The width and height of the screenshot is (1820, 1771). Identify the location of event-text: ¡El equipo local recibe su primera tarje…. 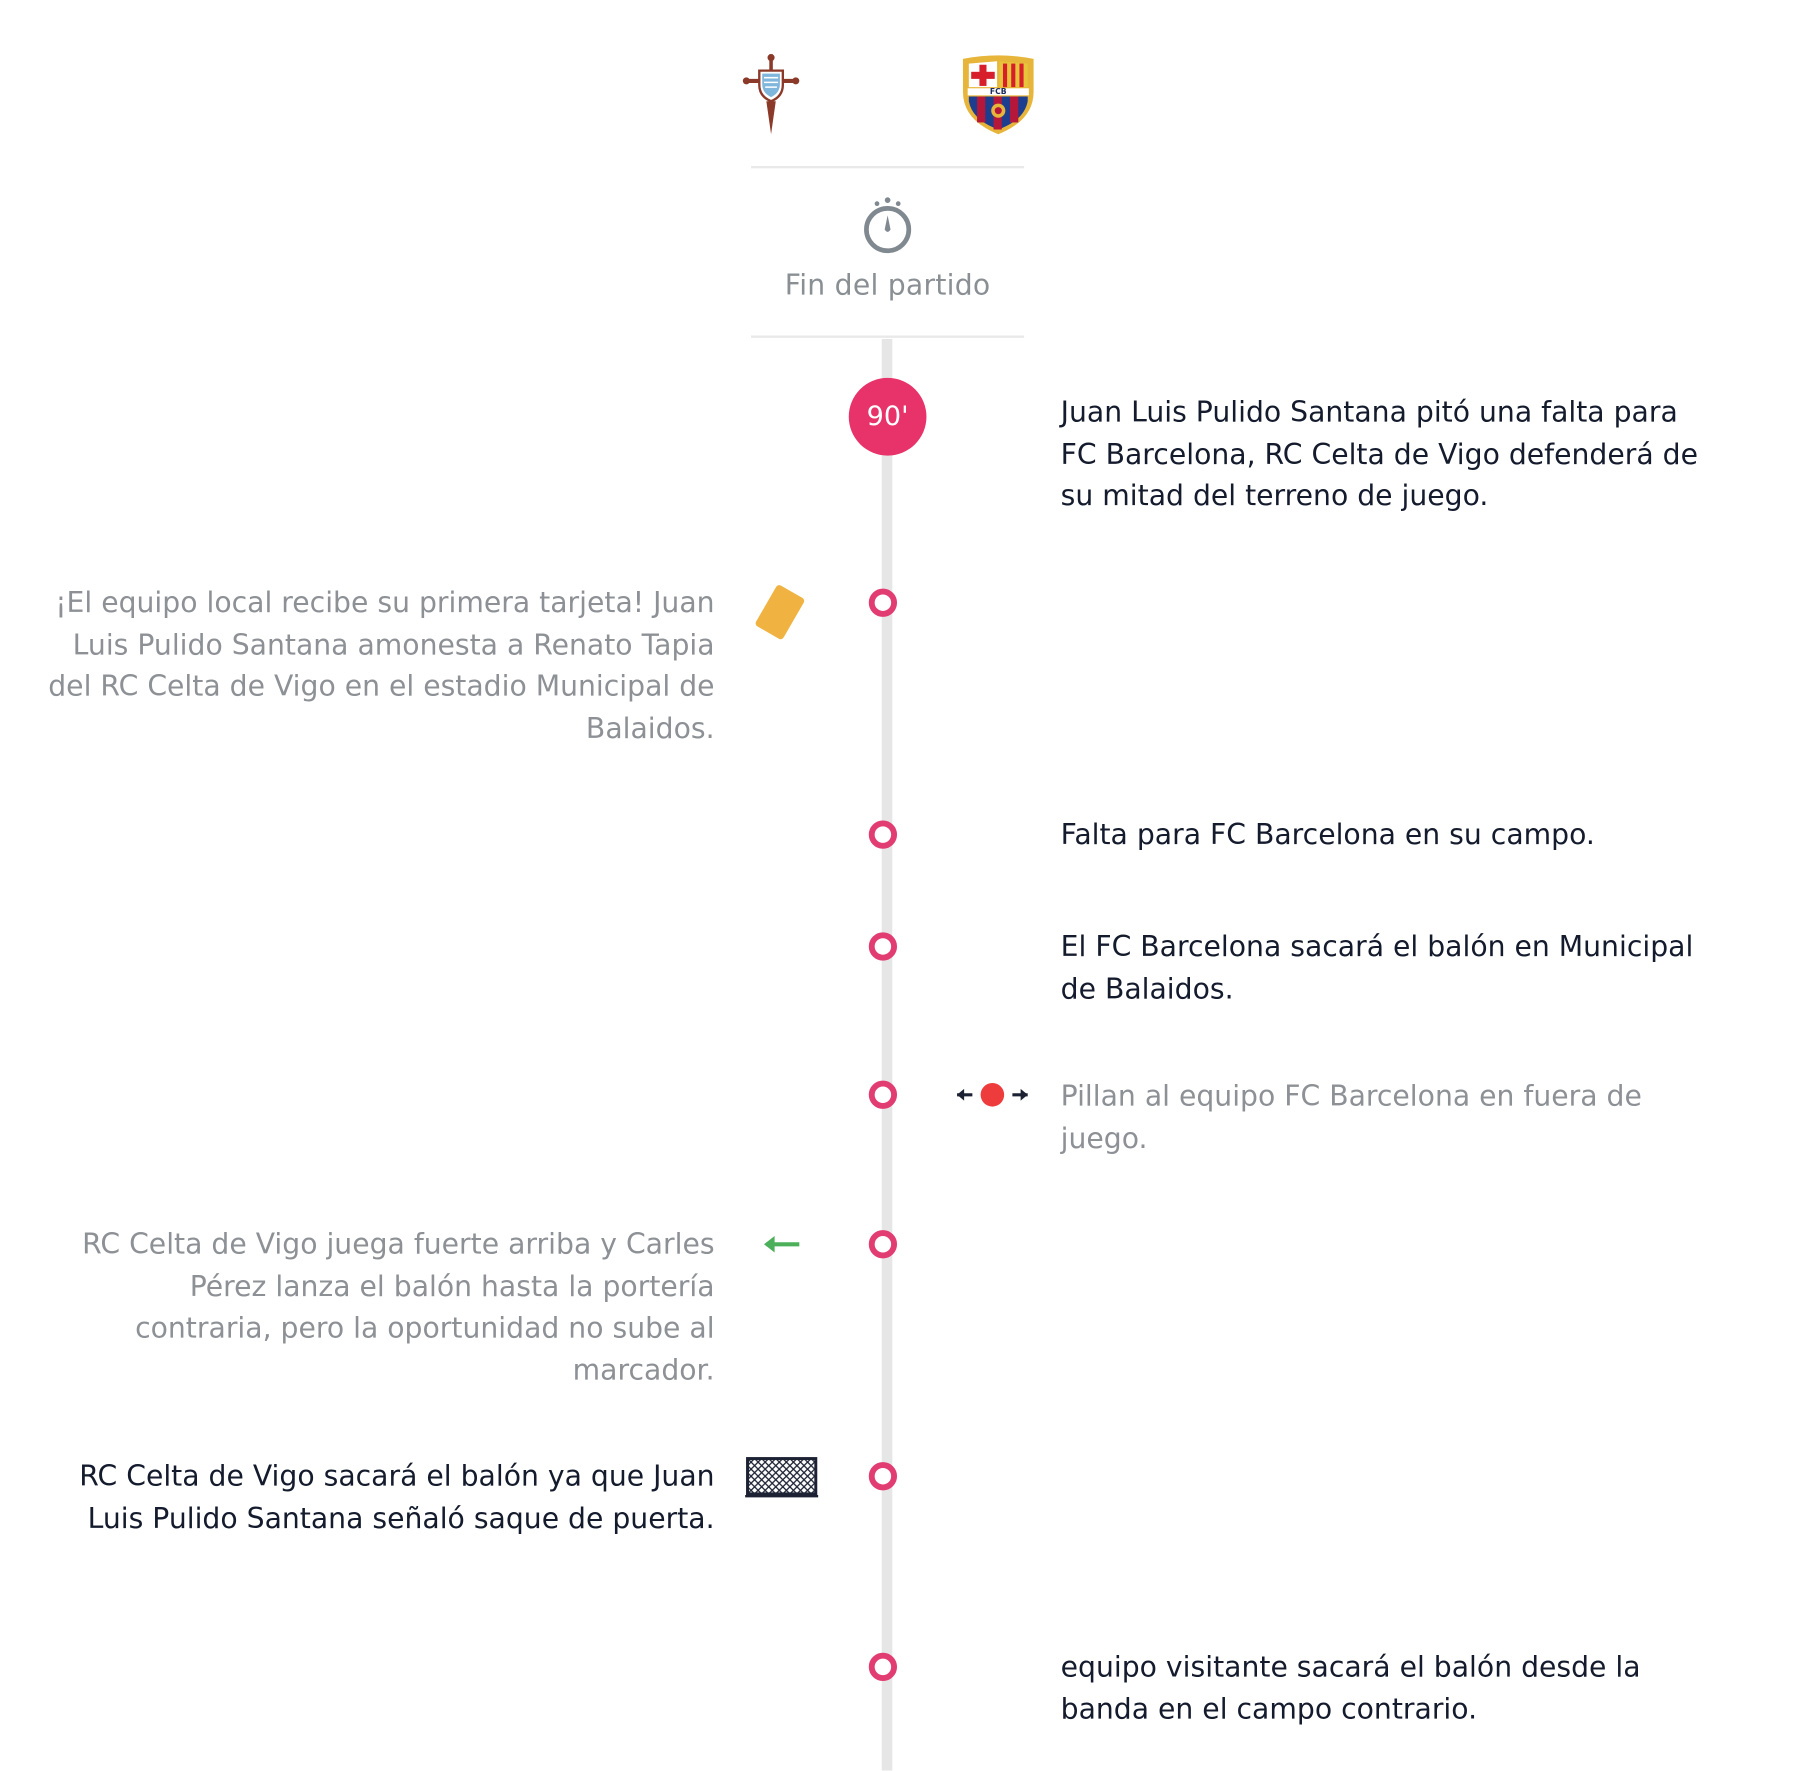
(381, 665).